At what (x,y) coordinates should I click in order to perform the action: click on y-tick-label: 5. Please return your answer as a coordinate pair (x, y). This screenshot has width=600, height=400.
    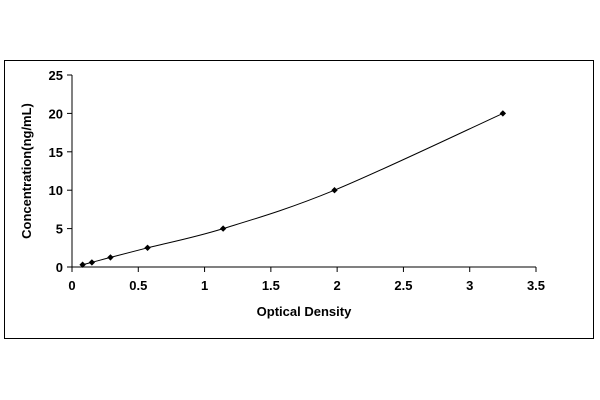
    Looking at the image, I should click on (59, 229).